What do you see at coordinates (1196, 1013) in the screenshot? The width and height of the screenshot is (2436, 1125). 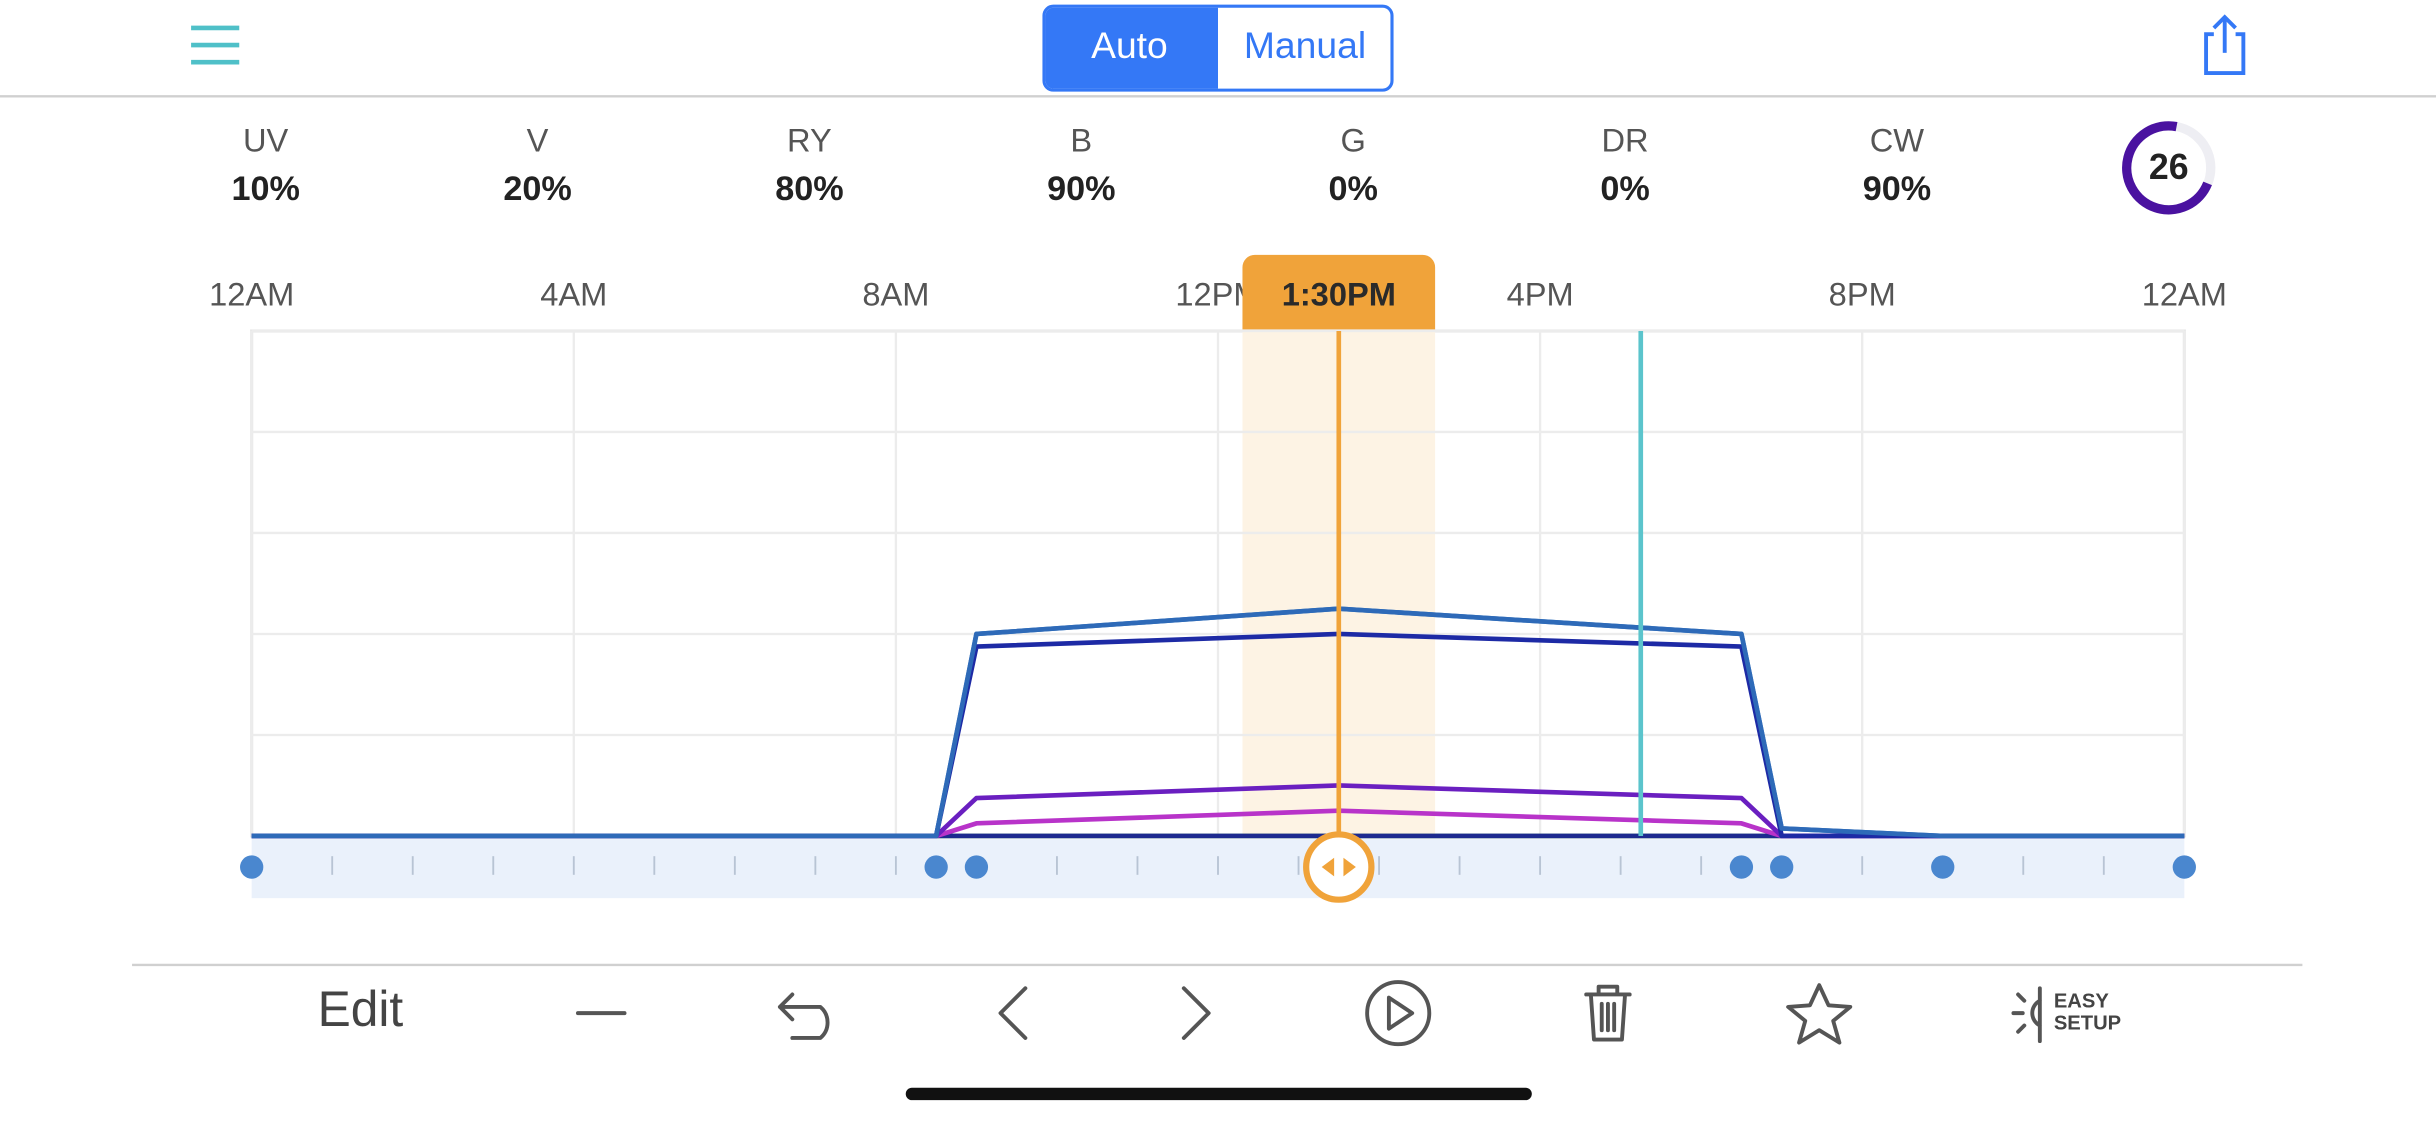 I see `next-button` at bounding box center [1196, 1013].